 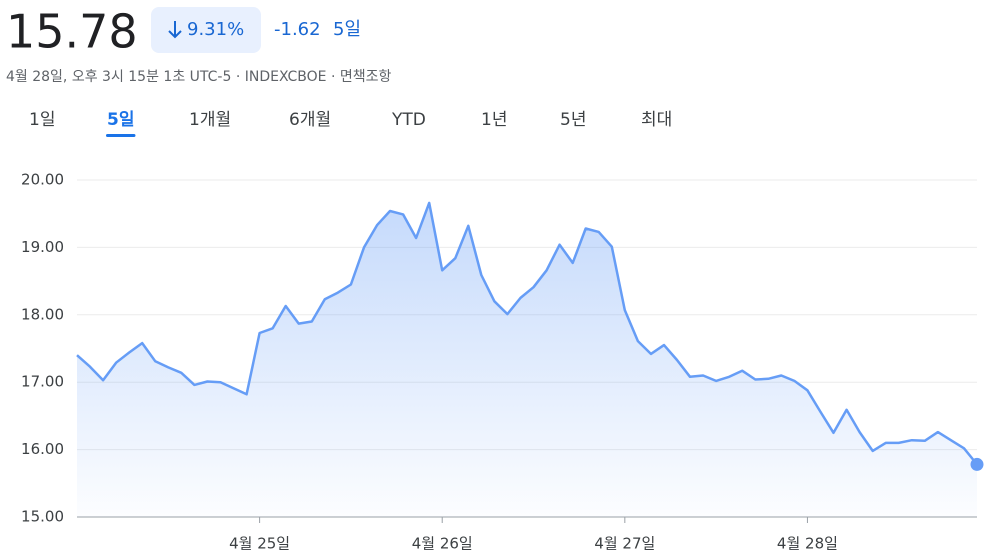 What do you see at coordinates (656, 120) in the screenshot?
I see `tab: 최대` at bounding box center [656, 120].